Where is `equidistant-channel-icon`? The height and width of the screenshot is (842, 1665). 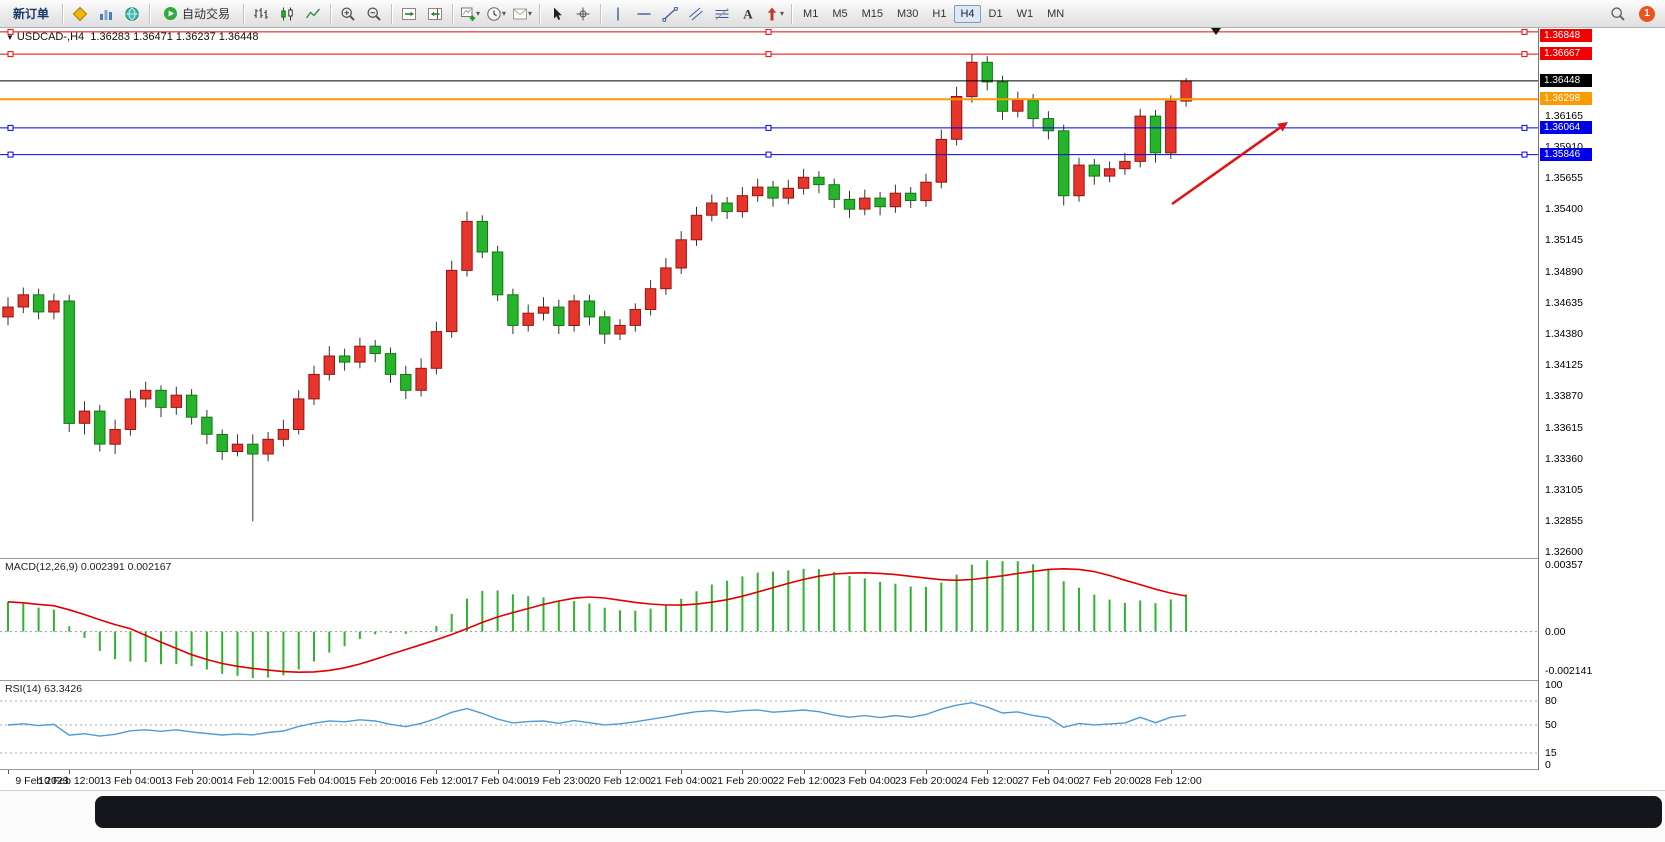 equidistant-channel-icon is located at coordinates (696, 14).